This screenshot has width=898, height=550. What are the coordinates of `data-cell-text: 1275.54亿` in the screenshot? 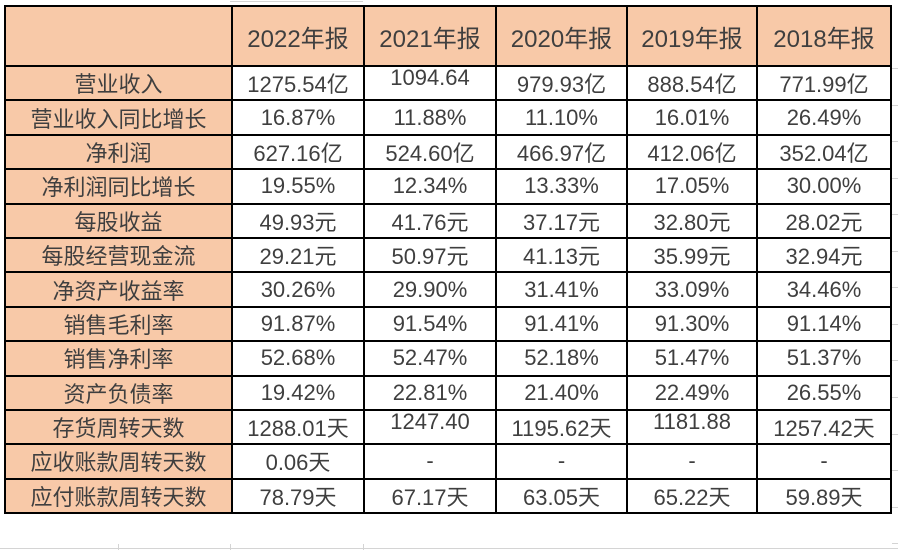 It's located at (298, 85).